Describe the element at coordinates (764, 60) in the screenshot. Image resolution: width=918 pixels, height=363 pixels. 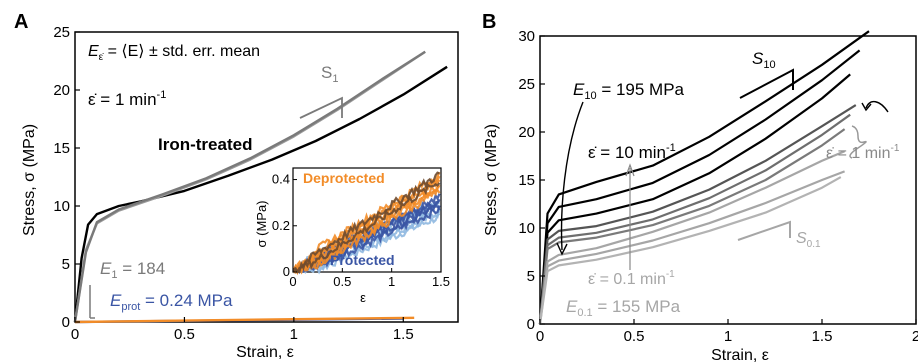
I see `slope-label-s10: S10` at that location.